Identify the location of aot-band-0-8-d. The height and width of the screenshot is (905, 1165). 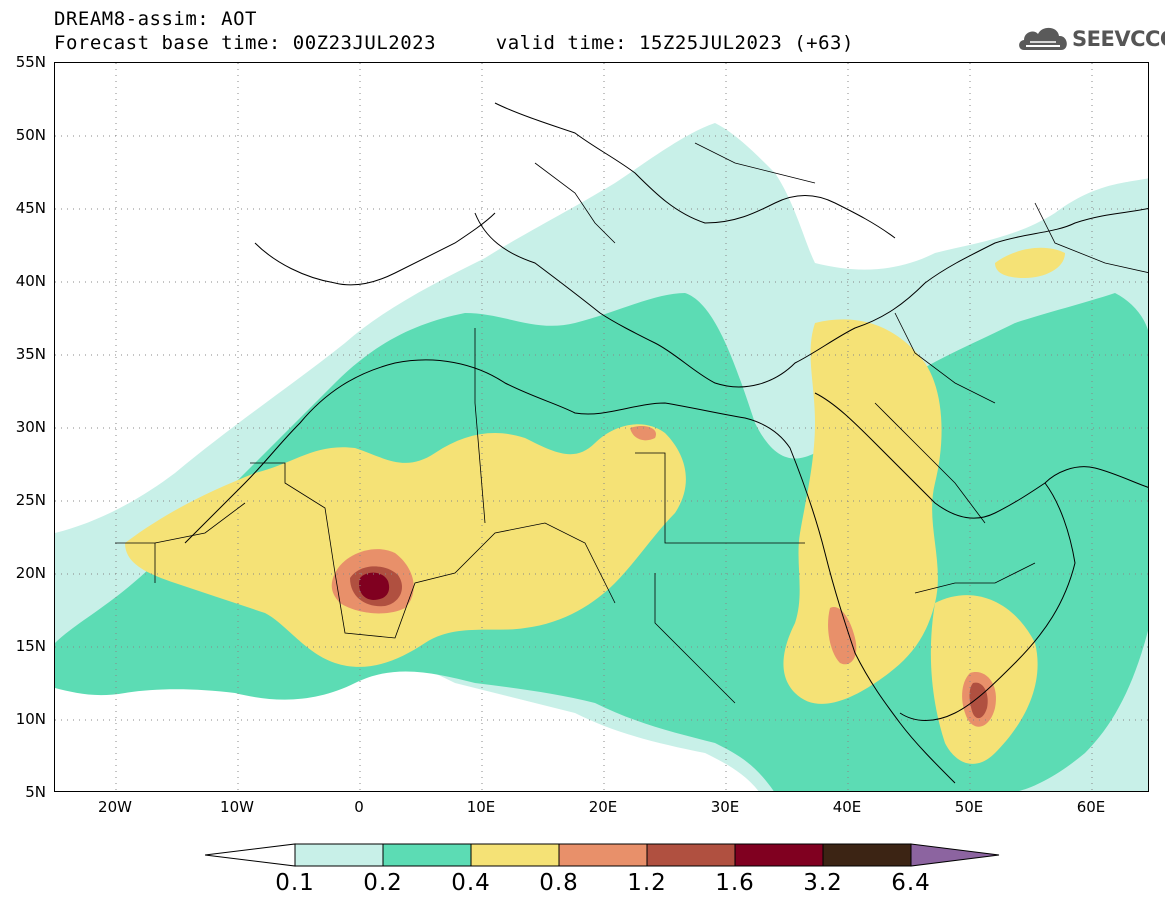
(643, 433).